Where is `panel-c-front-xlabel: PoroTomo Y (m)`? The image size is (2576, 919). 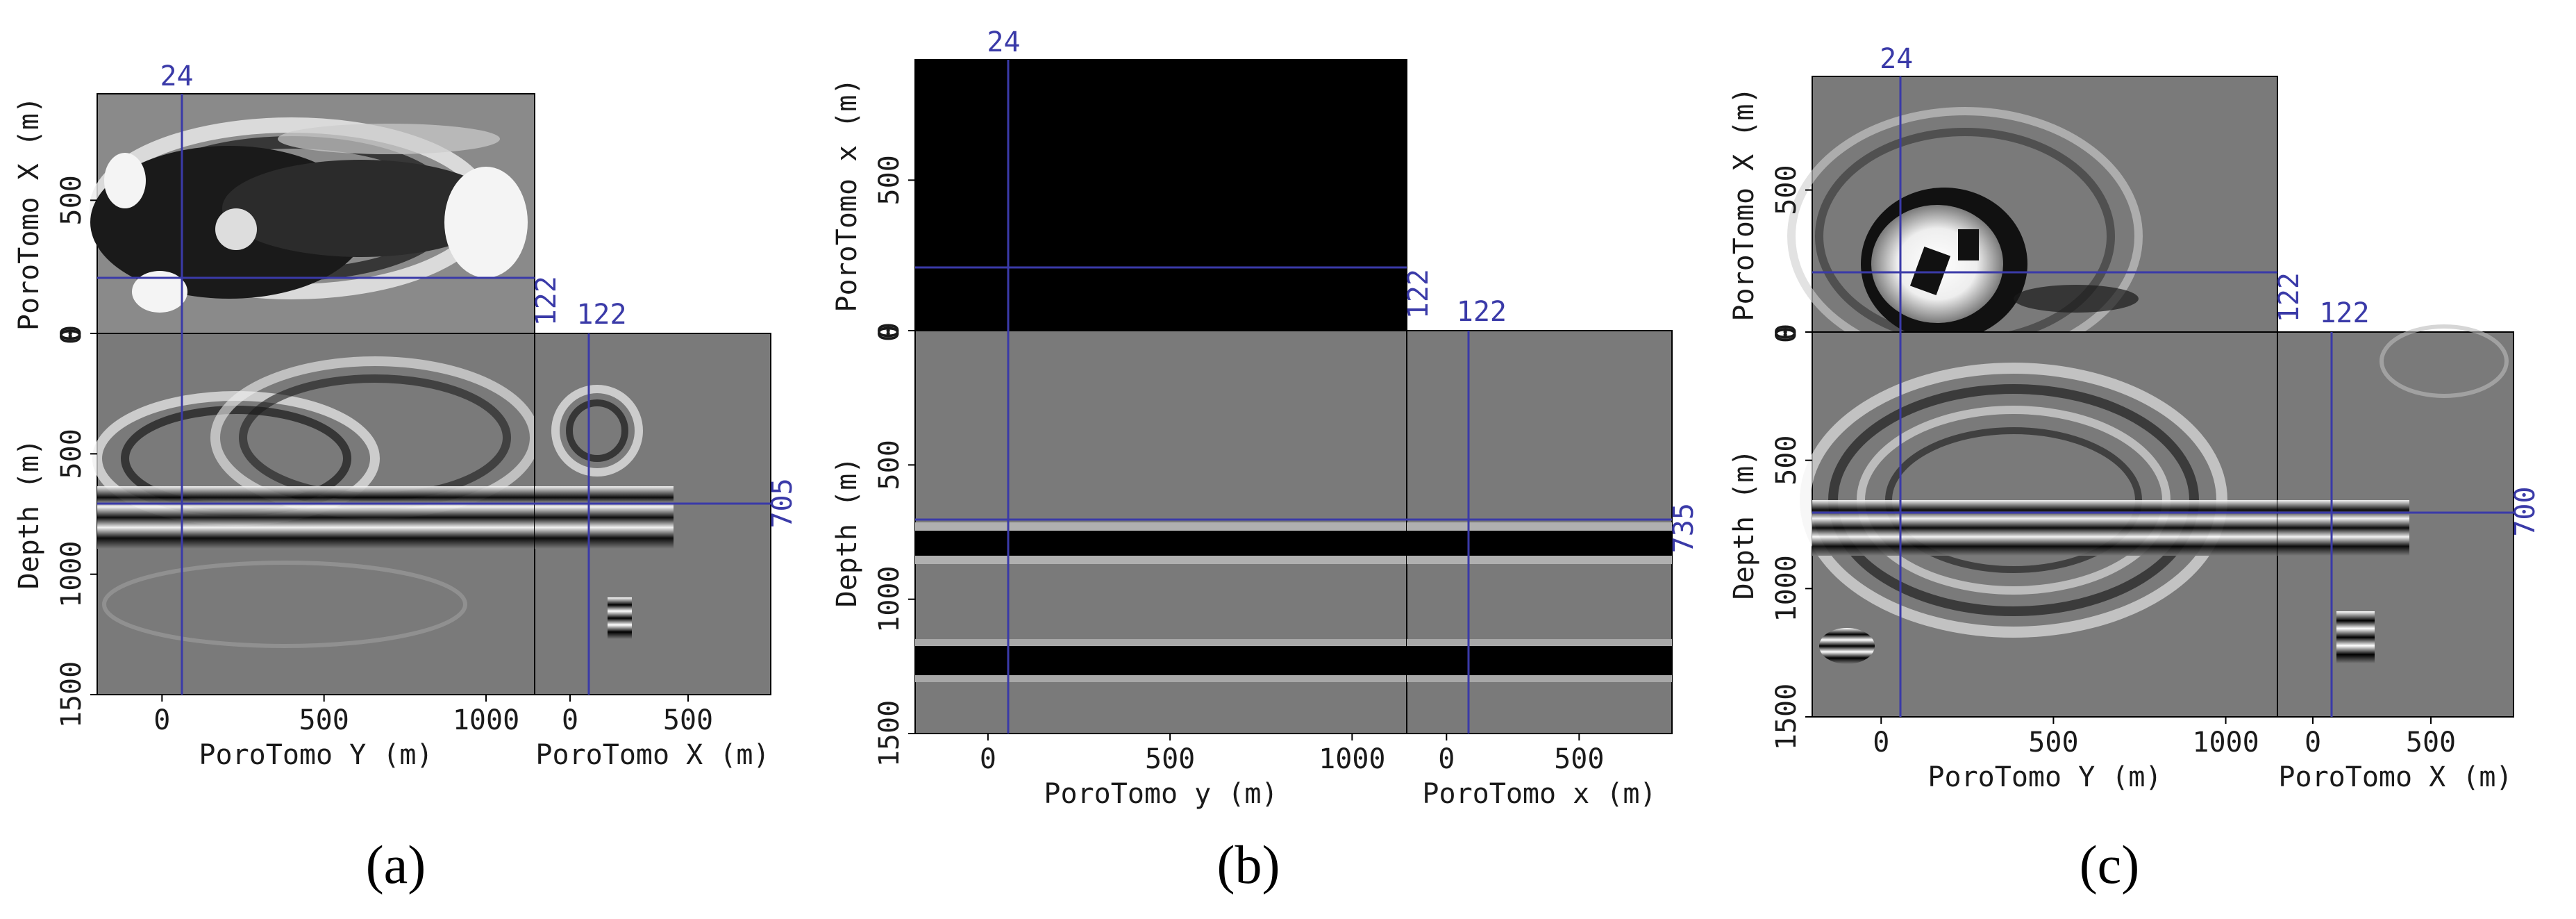
panel-c-front-xlabel: PoroTomo Y (m) is located at coordinates (2044, 777).